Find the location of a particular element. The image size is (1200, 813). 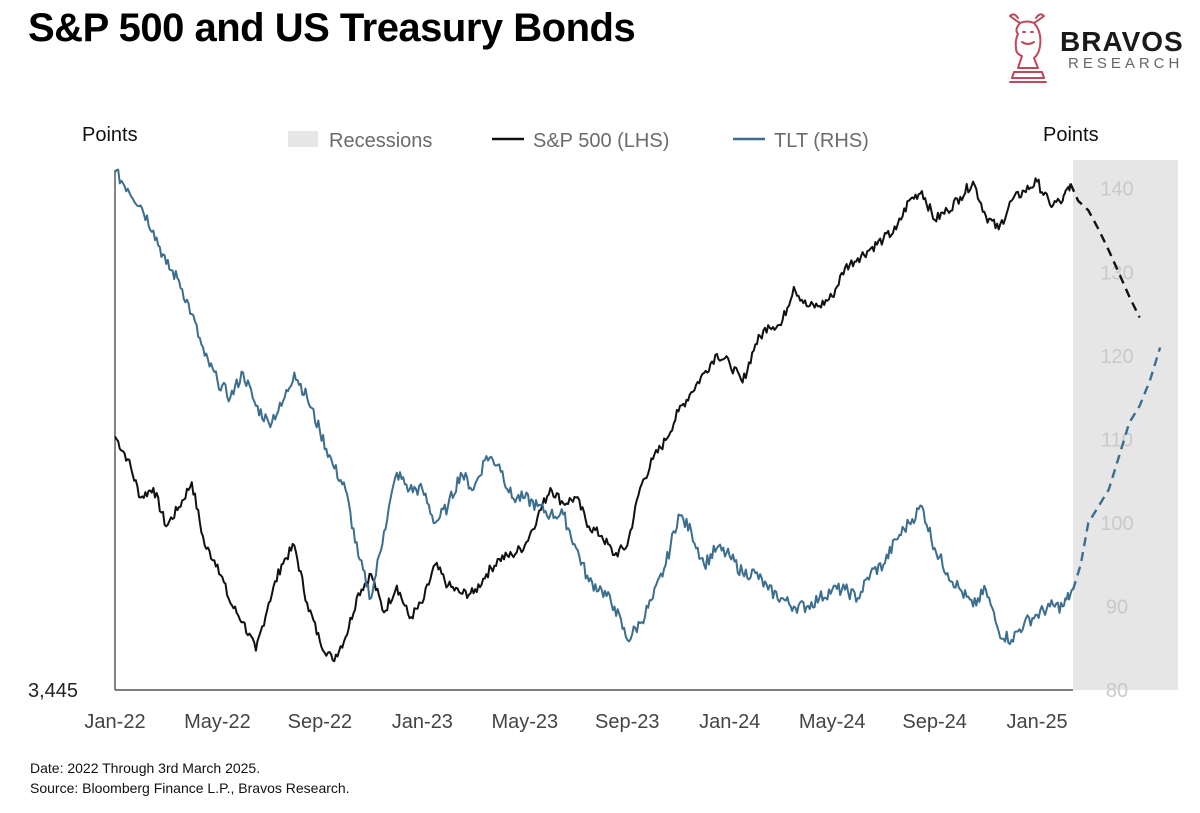

x-tick-label: Sep-22 is located at coordinates (320, 722).